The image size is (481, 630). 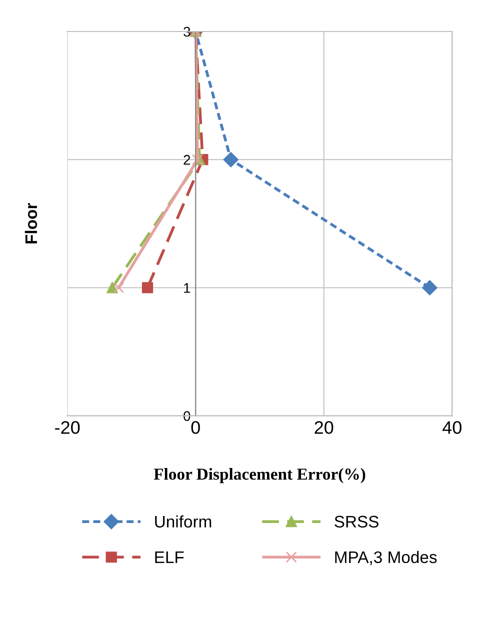 I want to click on x-tick-label: 20, so click(x=324, y=427).